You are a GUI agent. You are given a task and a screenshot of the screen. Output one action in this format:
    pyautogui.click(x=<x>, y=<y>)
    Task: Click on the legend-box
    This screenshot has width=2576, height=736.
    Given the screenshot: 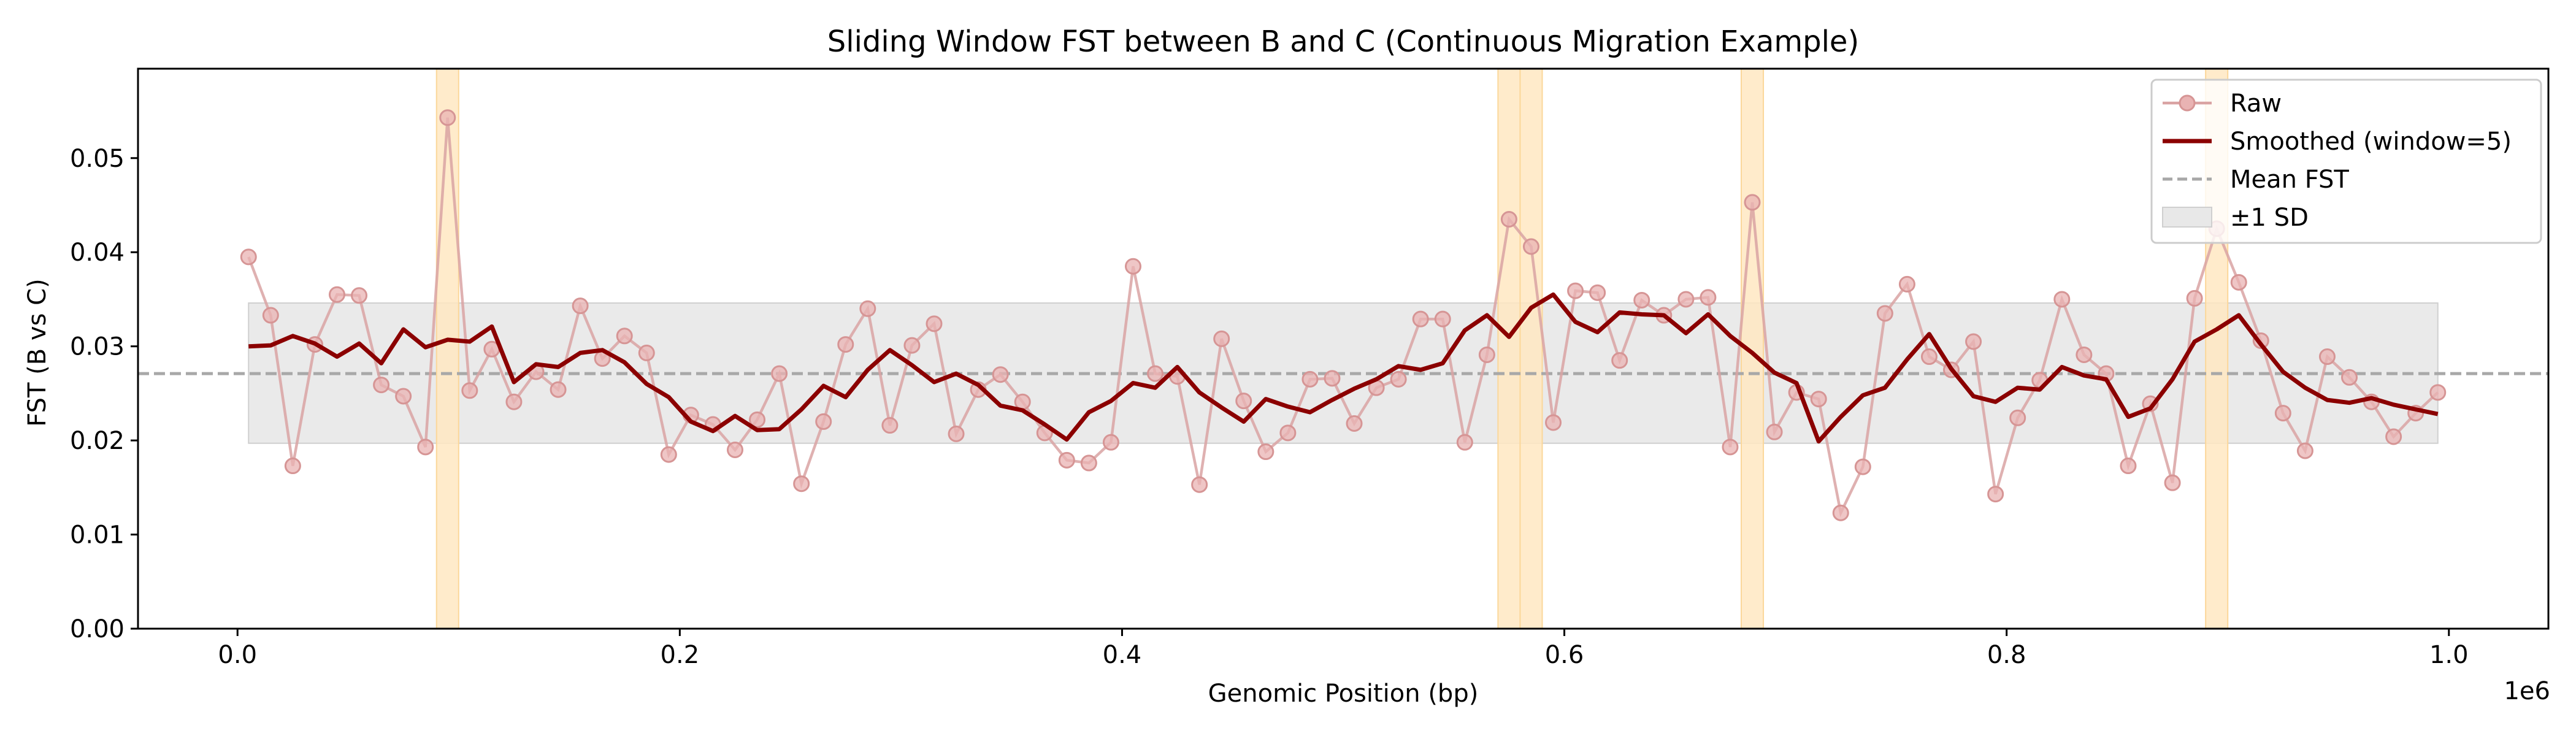 What is the action you would take?
    pyautogui.click(x=2346, y=161)
    